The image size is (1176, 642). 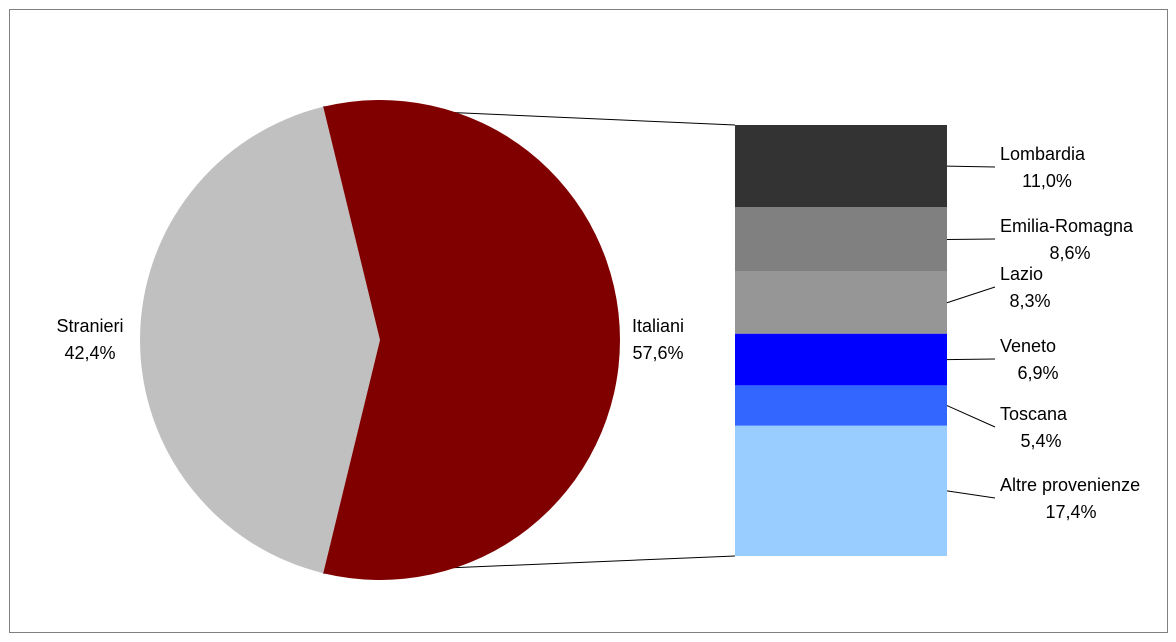 What do you see at coordinates (1028, 346) in the screenshot?
I see `label-veneto-name: Veneto` at bounding box center [1028, 346].